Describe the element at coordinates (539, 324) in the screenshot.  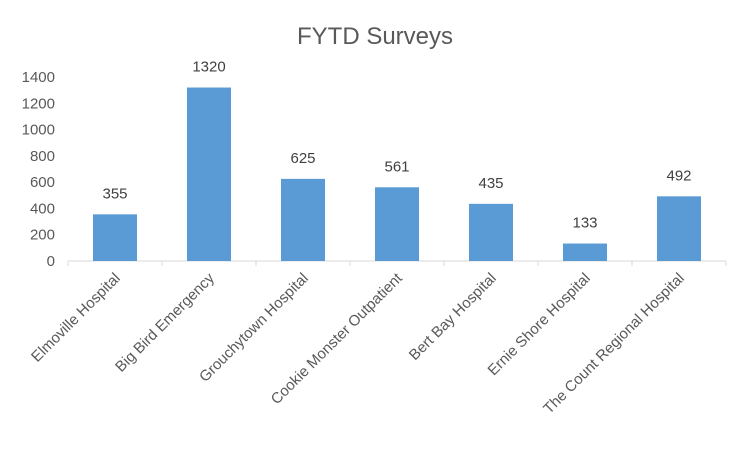
I see `category-label: Ernie Shore Hospital` at that location.